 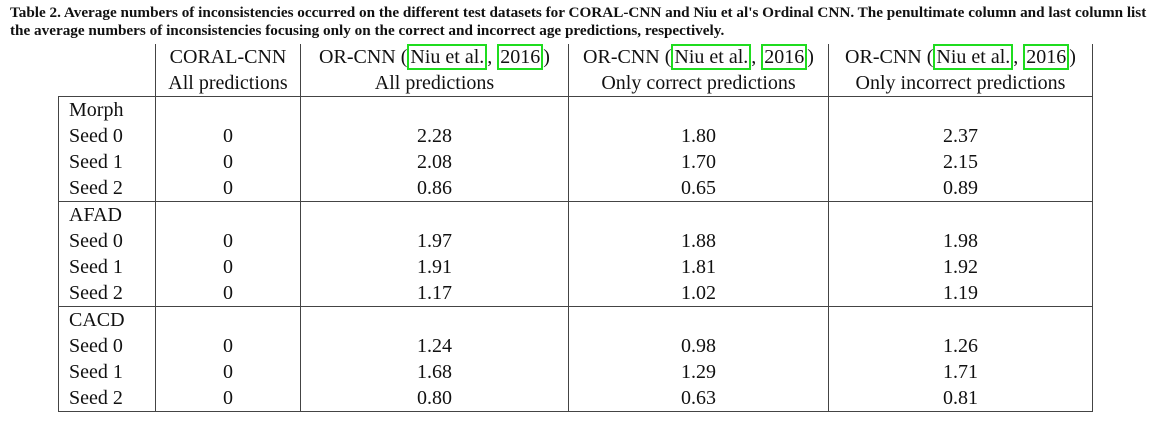 I want to click on cell: 2.15, so click(x=960, y=162).